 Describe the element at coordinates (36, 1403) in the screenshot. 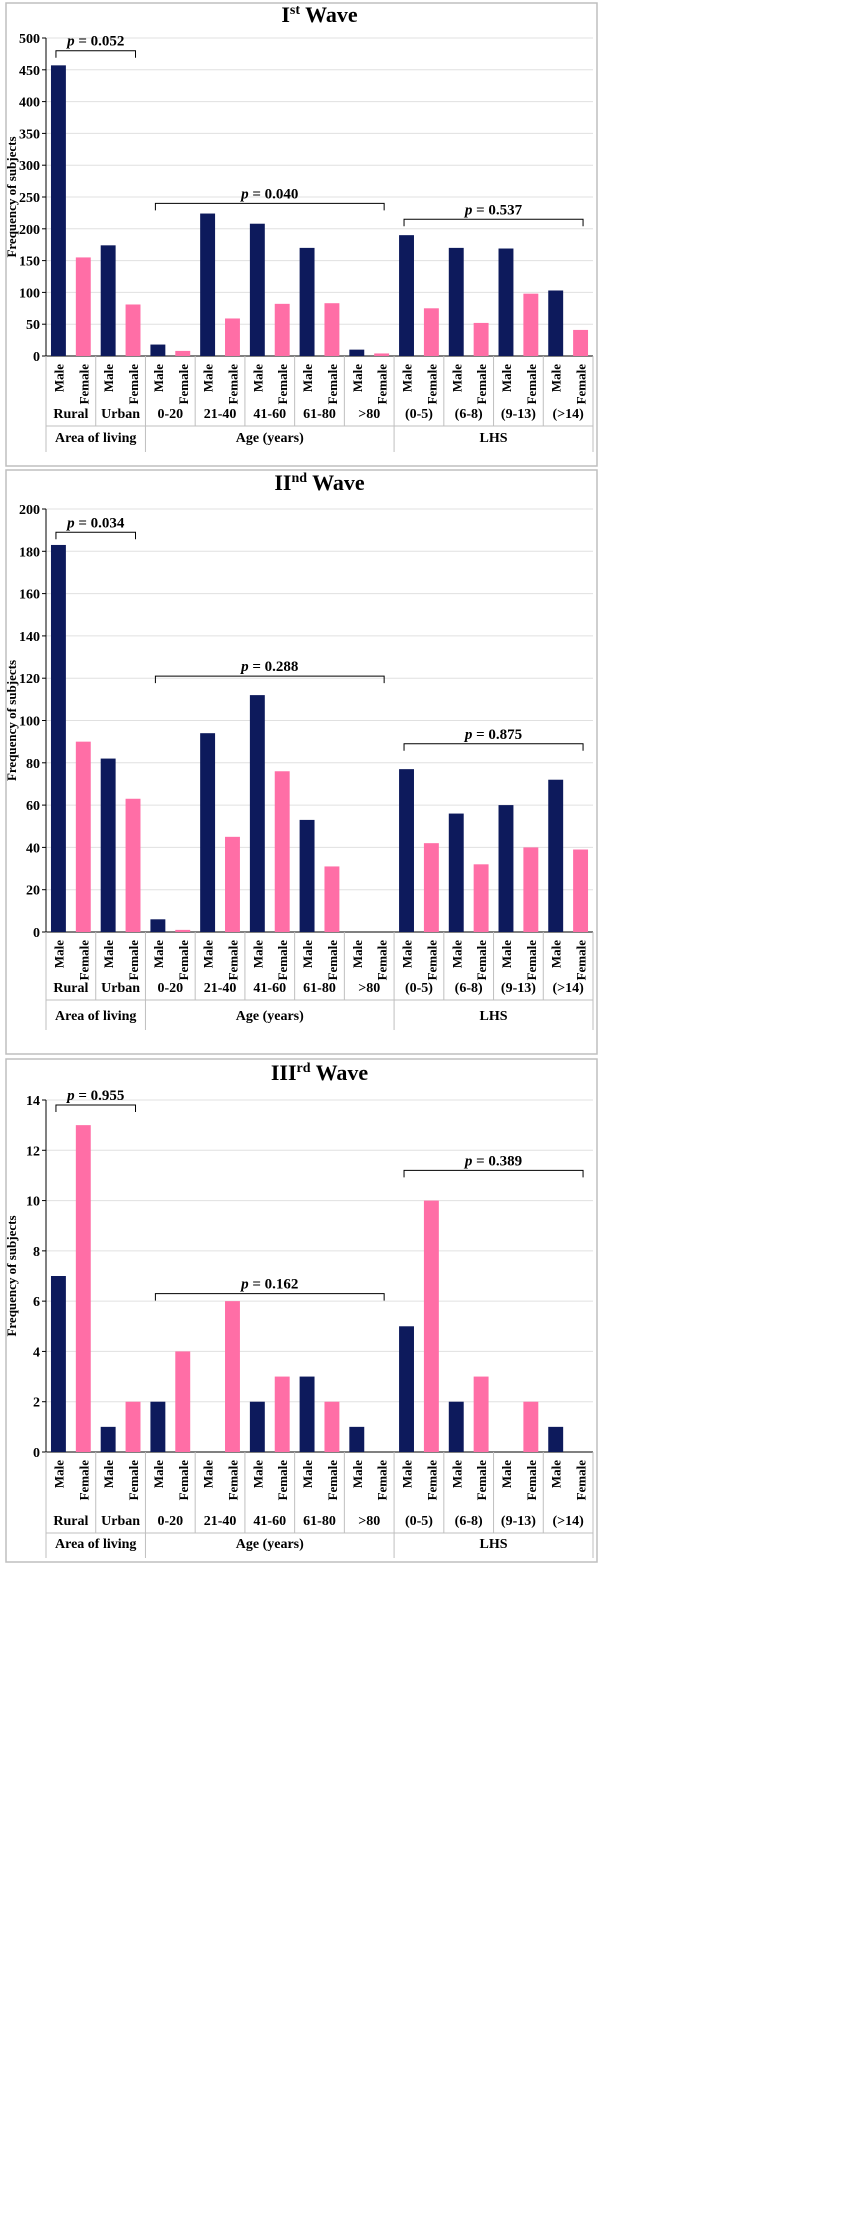

I see `y-tick-label: 2` at that location.